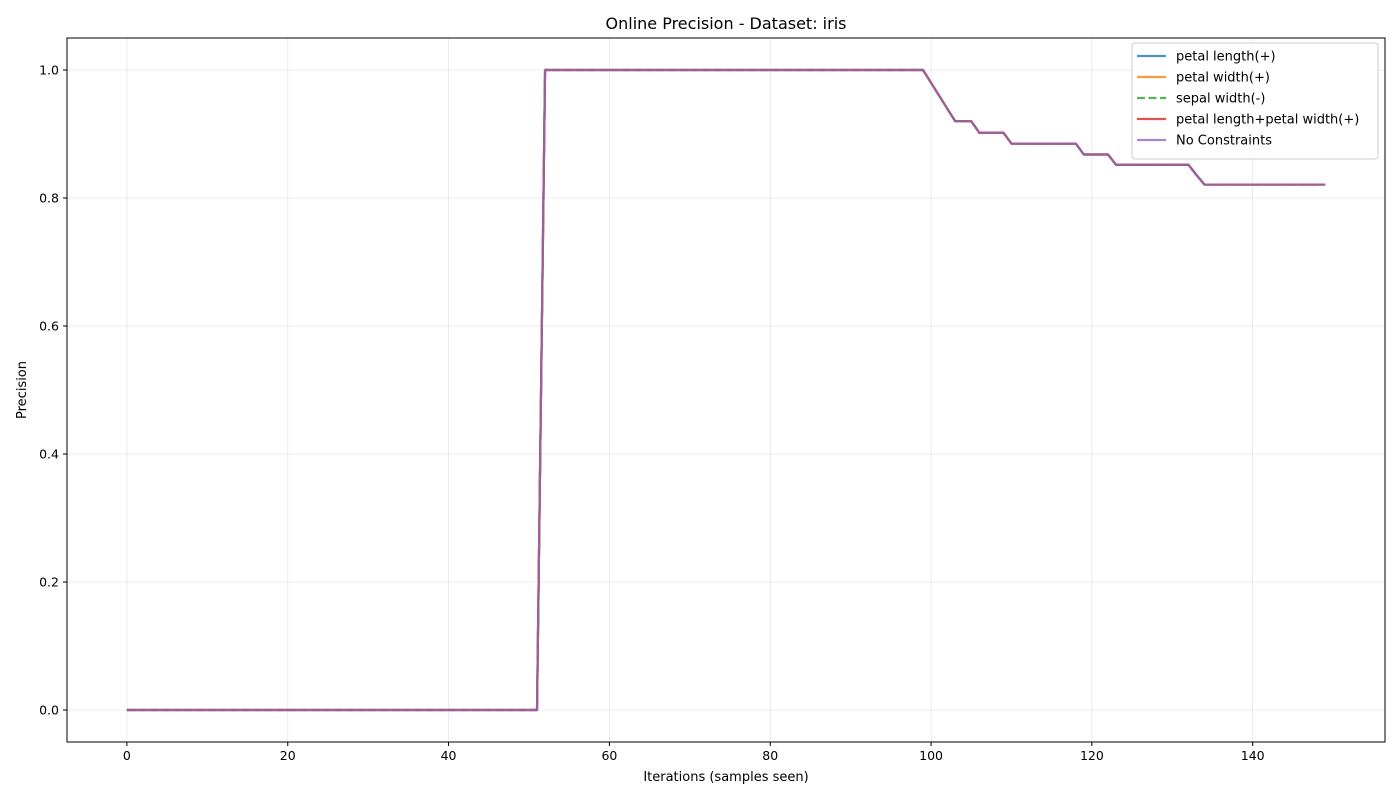  Describe the element at coordinates (726, 23) in the screenshot. I see `chart-title: Online Precision - Dataset: iris` at that location.